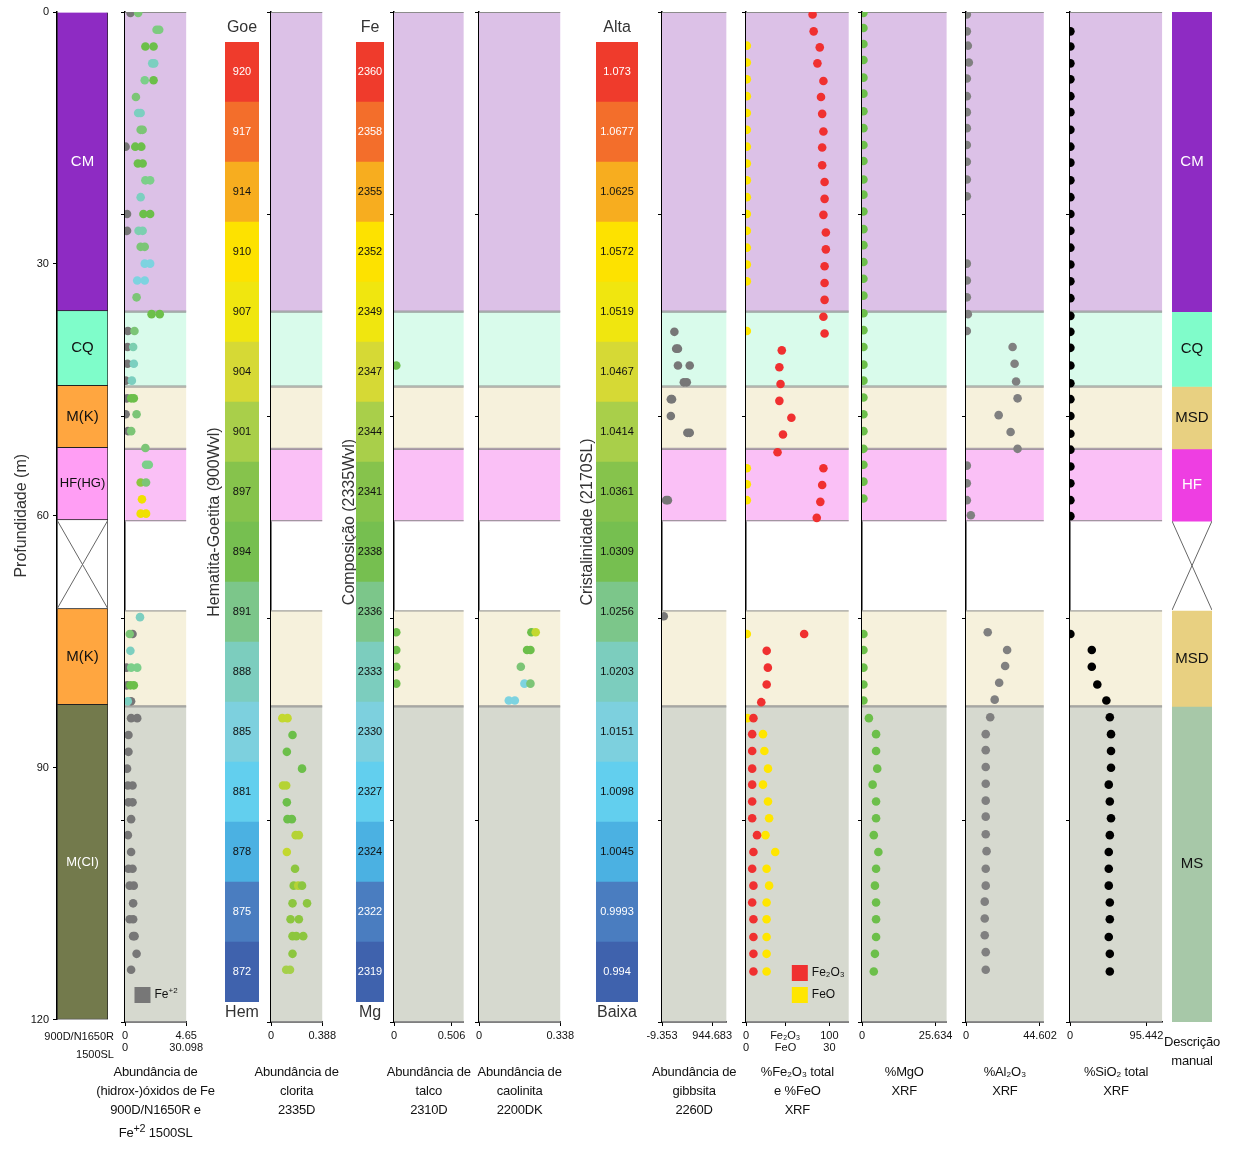  Describe the element at coordinates (370, 371) in the screenshot. I see `data-label: 2347` at that location.